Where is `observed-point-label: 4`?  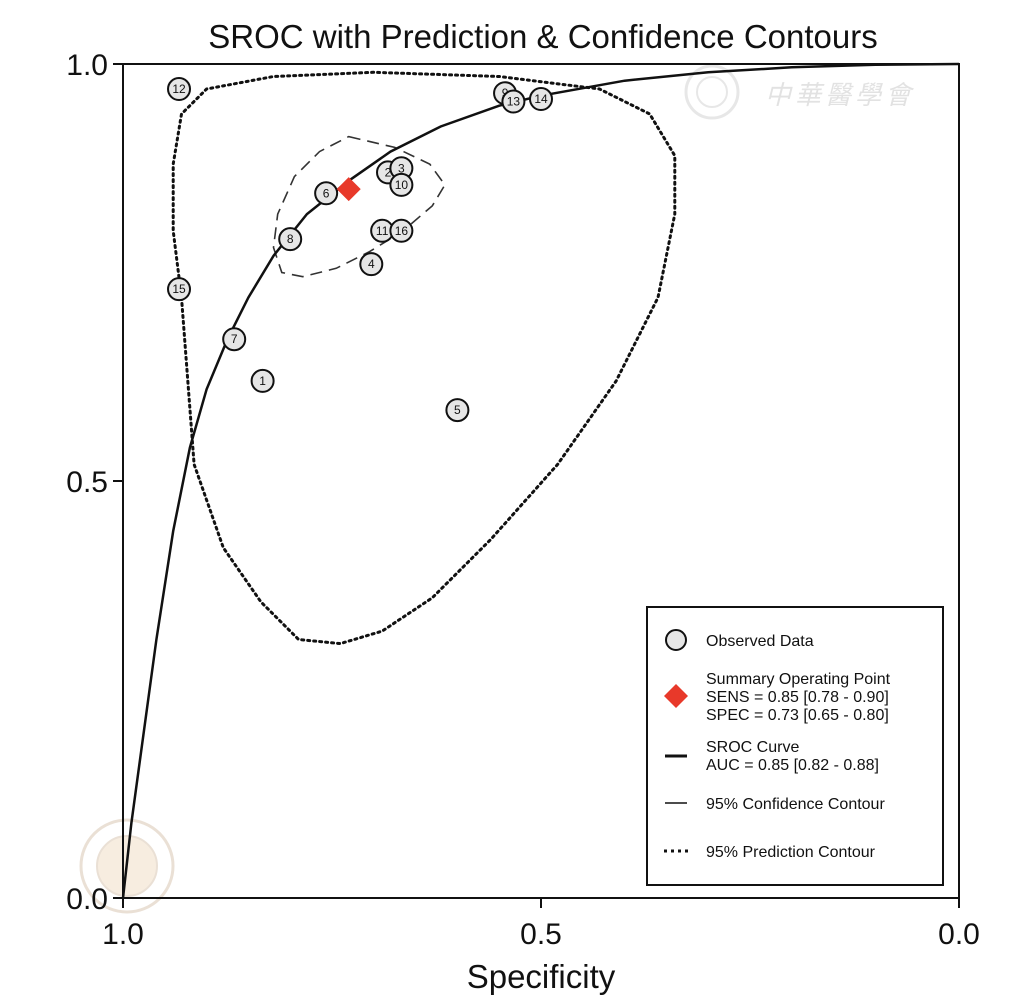 observed-point-label: 4 is located at coordinates (371, 264).